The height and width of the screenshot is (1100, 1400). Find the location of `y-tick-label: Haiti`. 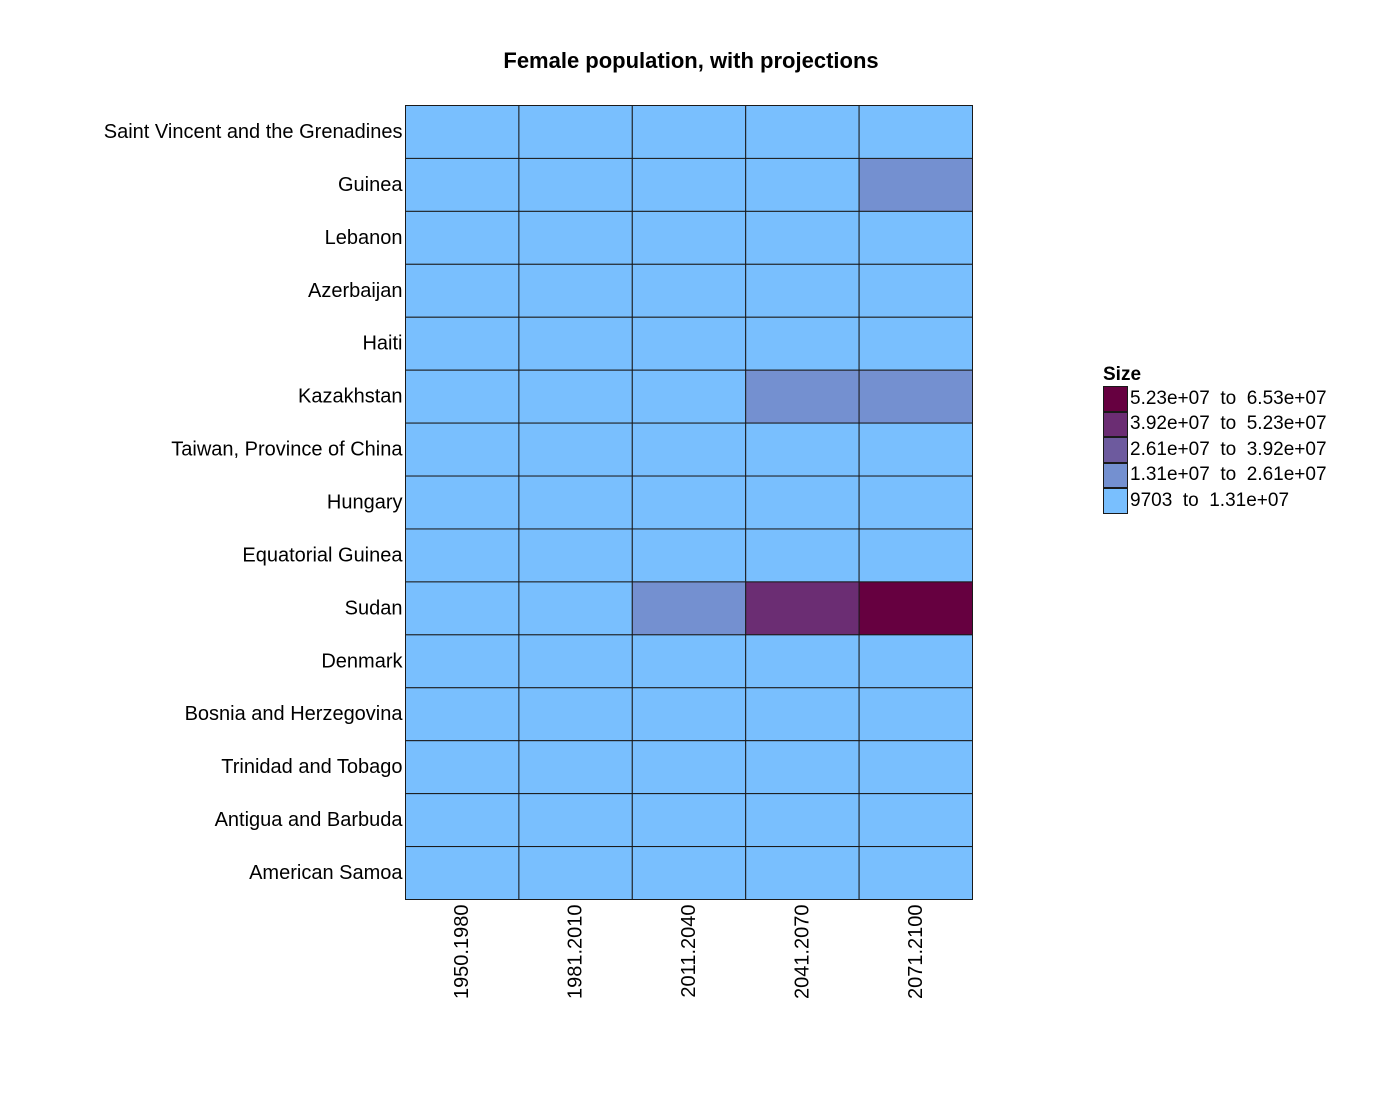

y-tick-label: Haiti is located at coordinates (382, 344).